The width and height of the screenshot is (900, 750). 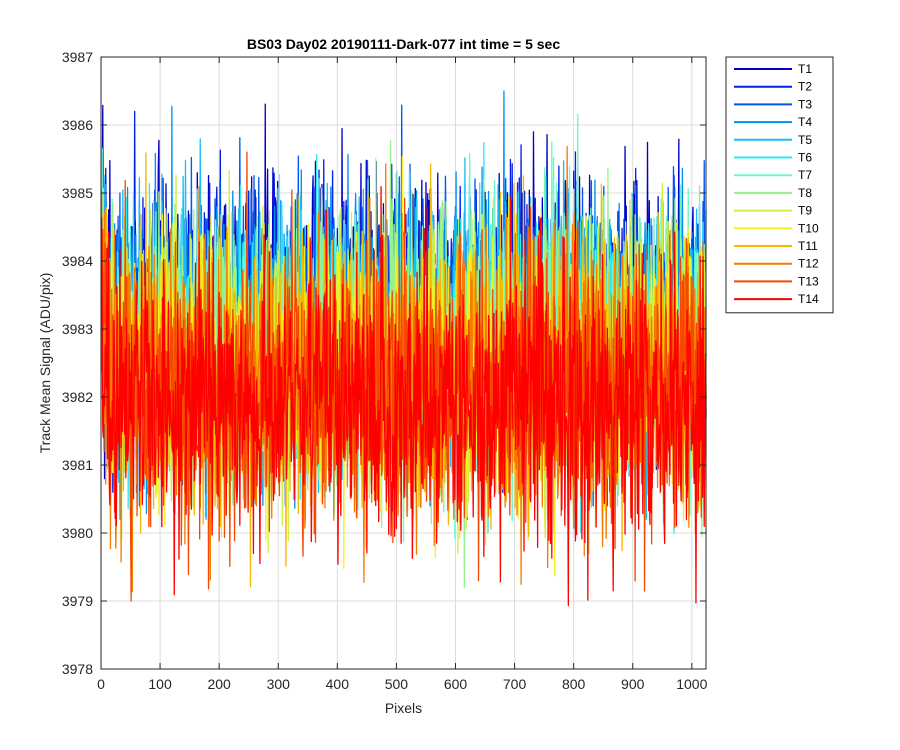 What do you see at coordinates (515, 684) in the screenshot?
I see `x-tick-label: 700` at bounding box center [515, 684].